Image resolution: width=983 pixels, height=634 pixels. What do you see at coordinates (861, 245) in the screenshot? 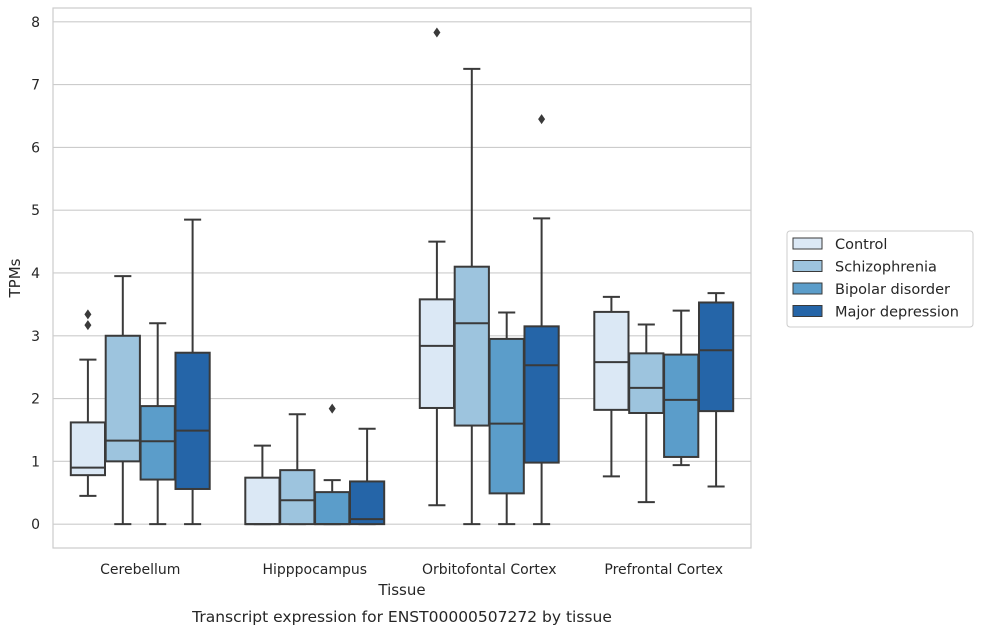
I see `legend-label: Control` at bounding box center [861, 245].